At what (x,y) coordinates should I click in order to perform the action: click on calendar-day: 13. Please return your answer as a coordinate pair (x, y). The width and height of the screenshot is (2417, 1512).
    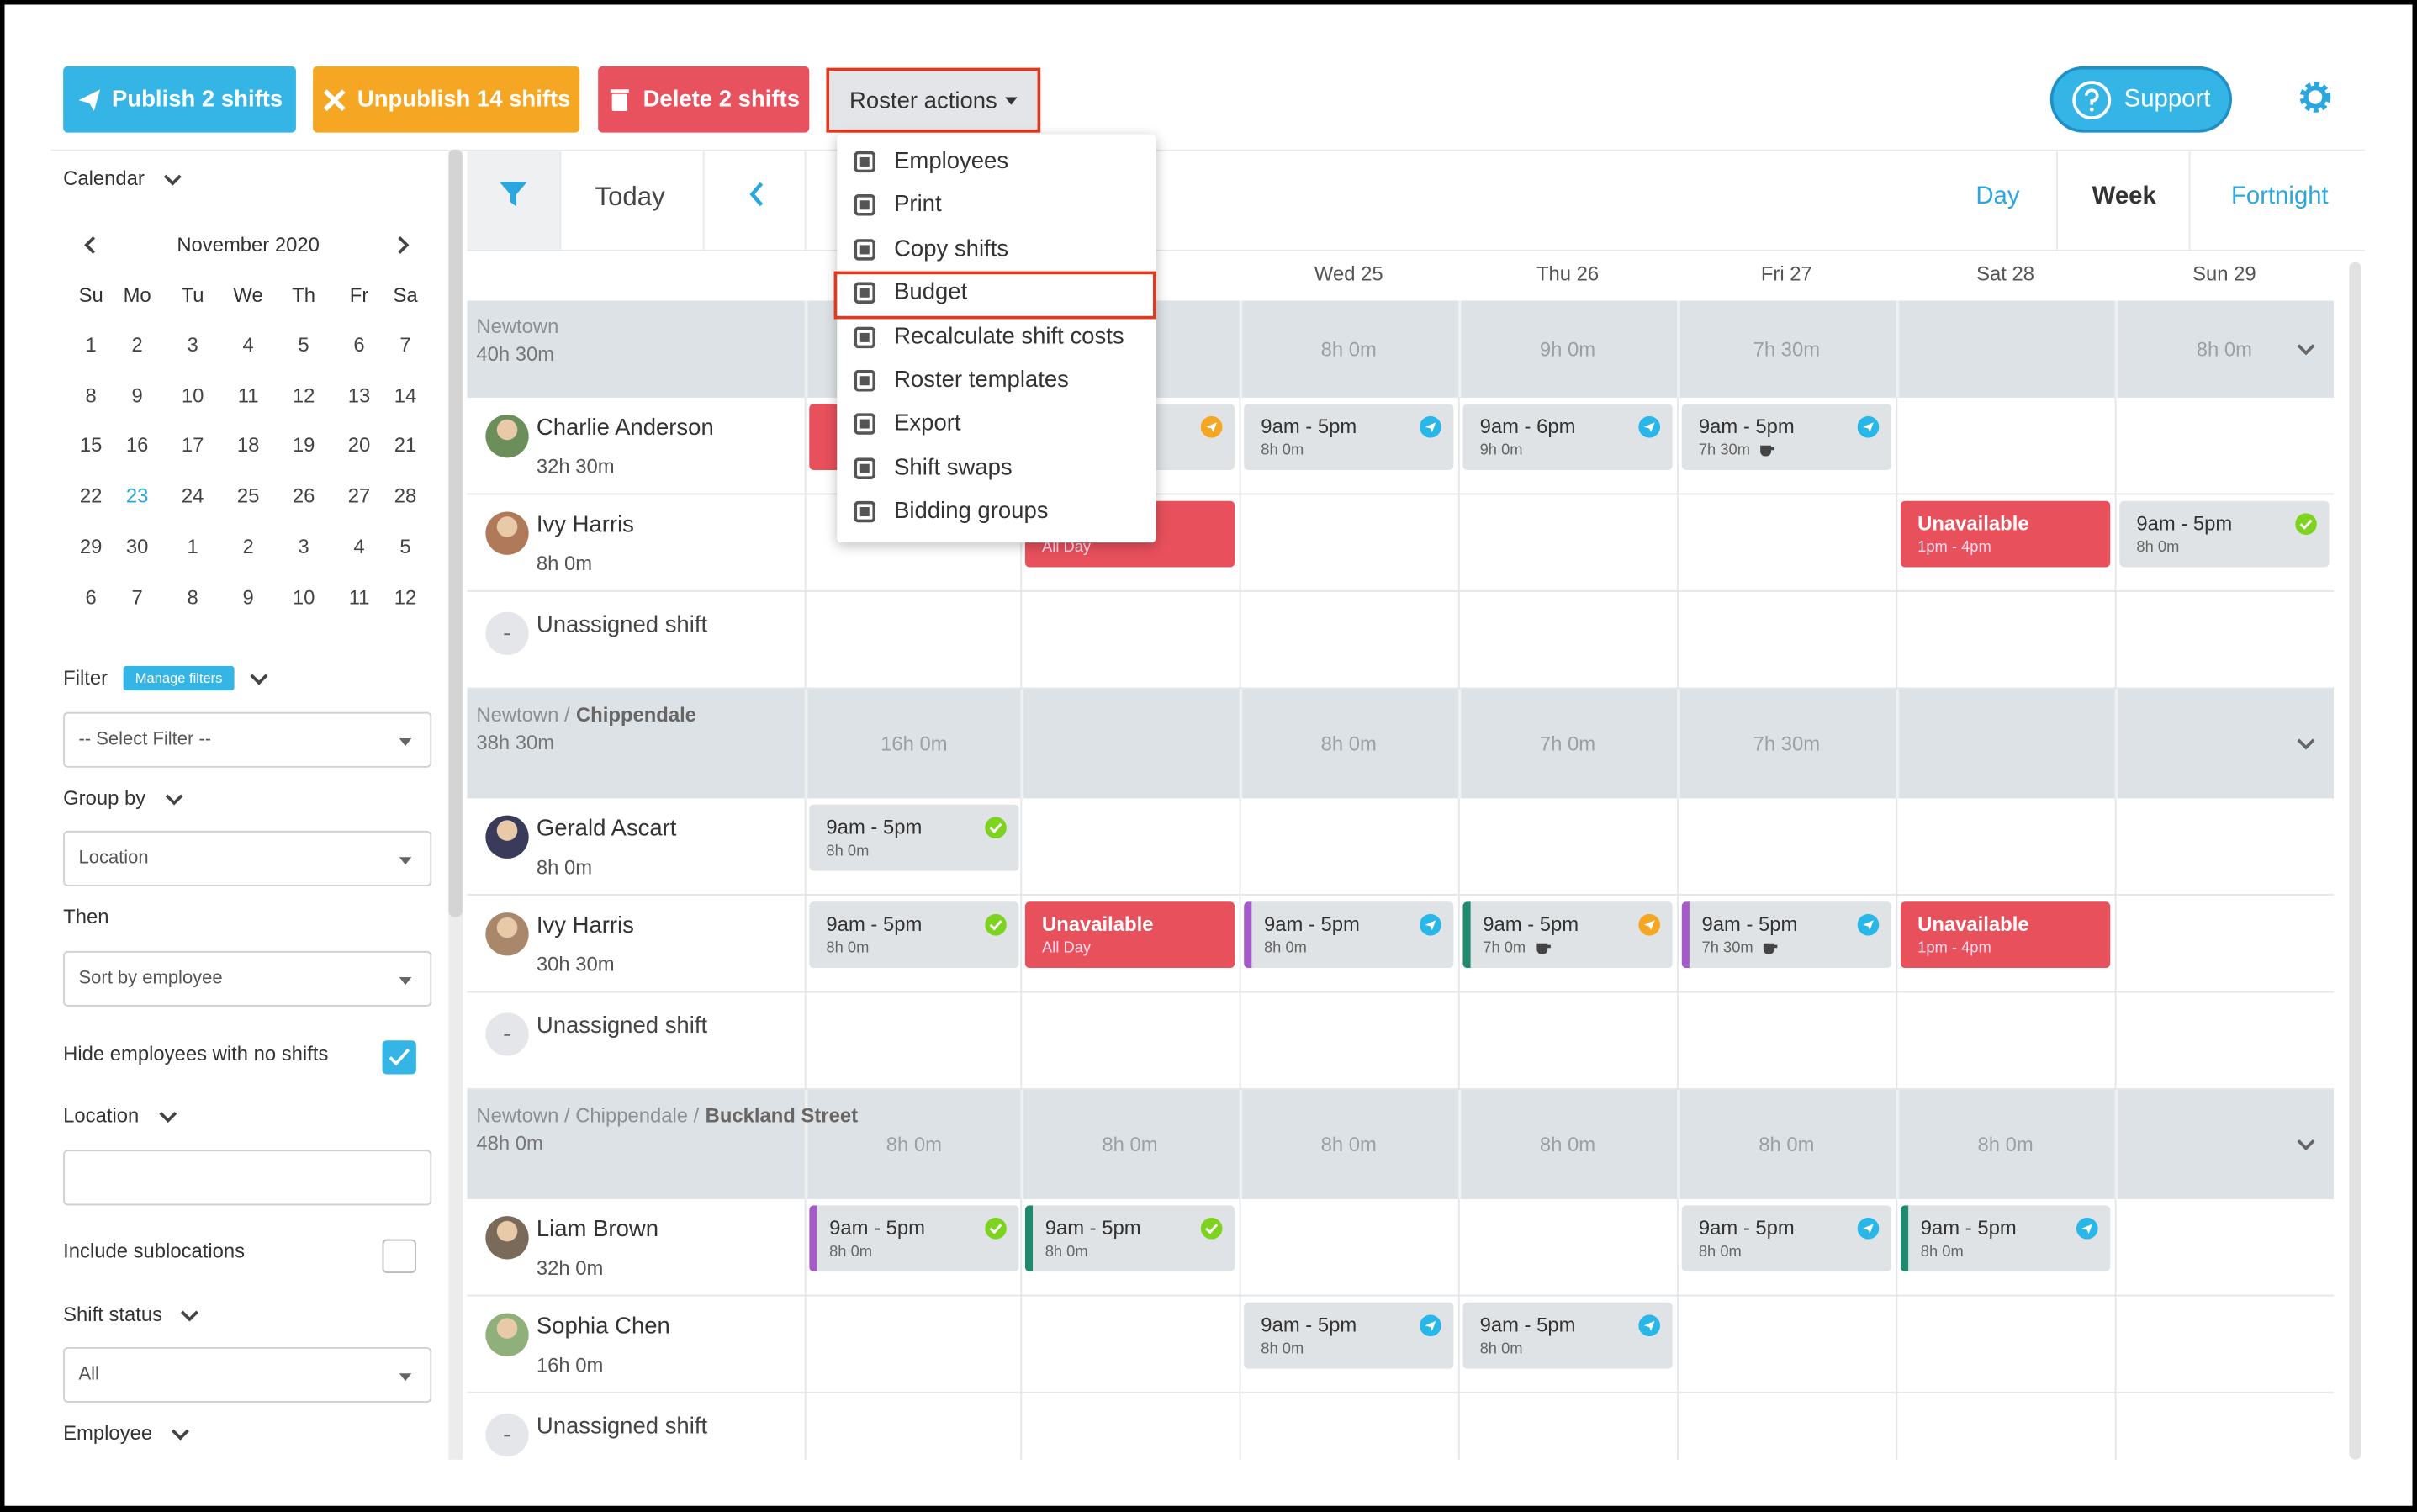
    Looking at the image, I should click on (359, 395).